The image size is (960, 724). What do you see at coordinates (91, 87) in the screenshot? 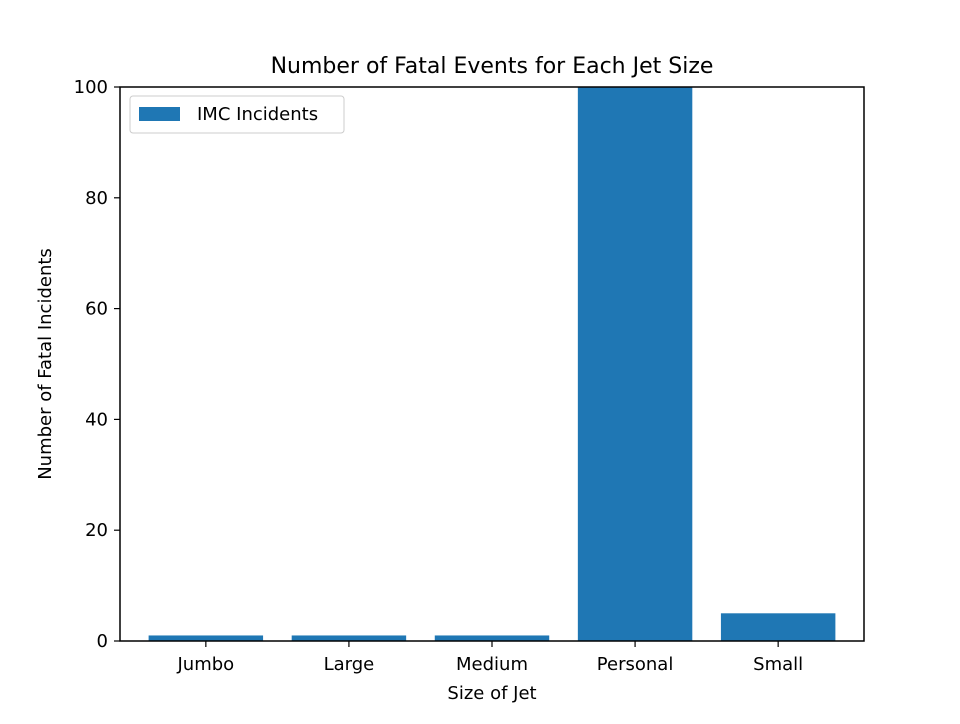
I see `y-tick-label: 100` at bounding box center [91, 87].